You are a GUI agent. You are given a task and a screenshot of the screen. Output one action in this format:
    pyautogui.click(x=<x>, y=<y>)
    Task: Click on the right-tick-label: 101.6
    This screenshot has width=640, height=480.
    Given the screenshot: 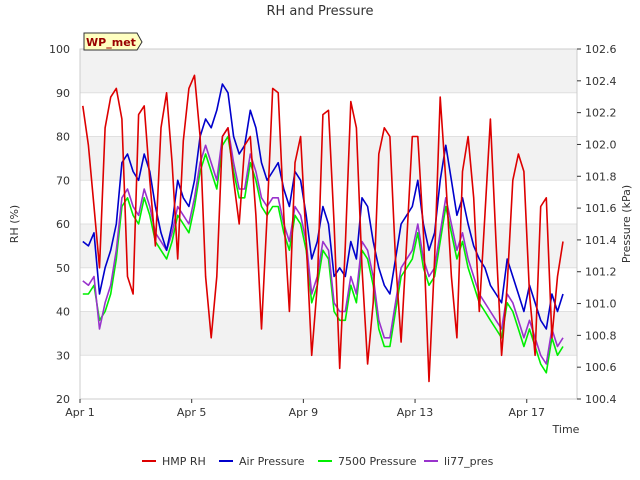 What is the action you would take?
    pyautogui.click(x=601, y=208)
    